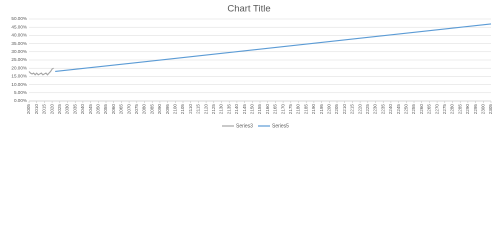 This screenshot has height=240, width=498. I want to click on x-tick-label: 2105, so click(182, 109).